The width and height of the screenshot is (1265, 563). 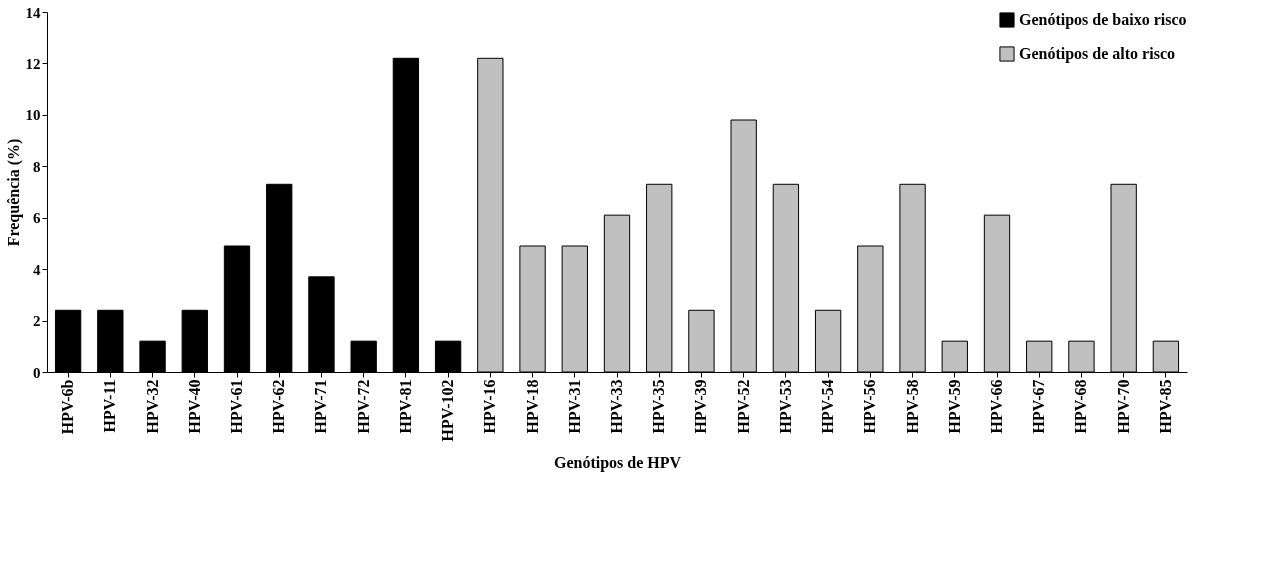 I want to click on x-tick-label: HPV-66, so click(x=996, y=406).